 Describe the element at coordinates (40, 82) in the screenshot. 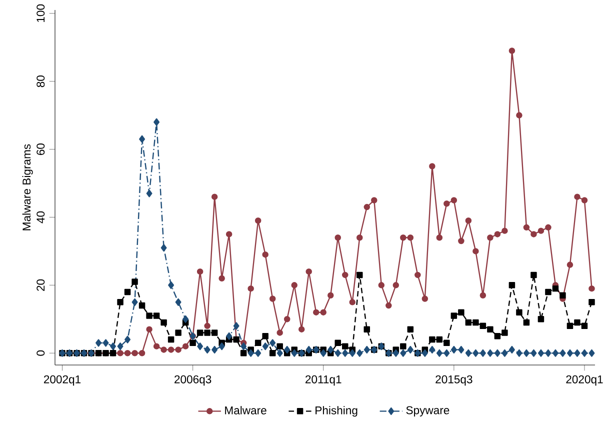

I see `y-tick-label: 80` at that location.